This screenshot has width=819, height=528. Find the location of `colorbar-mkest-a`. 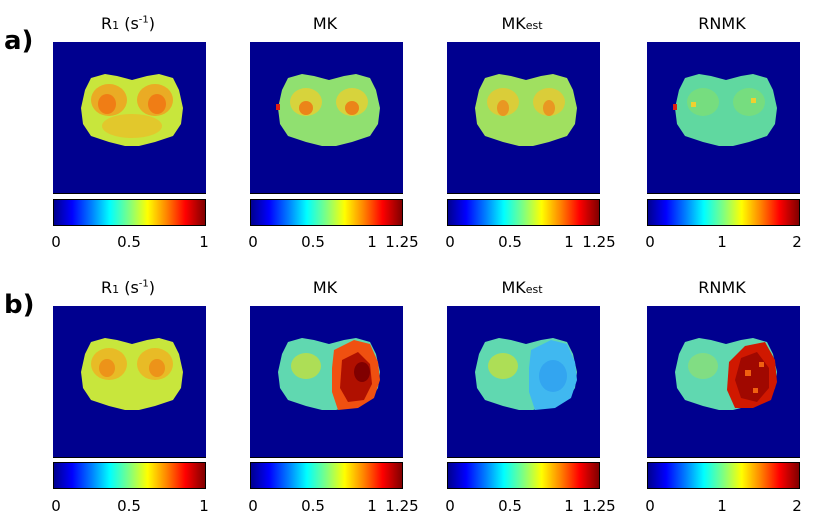

colorbar-mkest-a is located at coordinates (523, 212).